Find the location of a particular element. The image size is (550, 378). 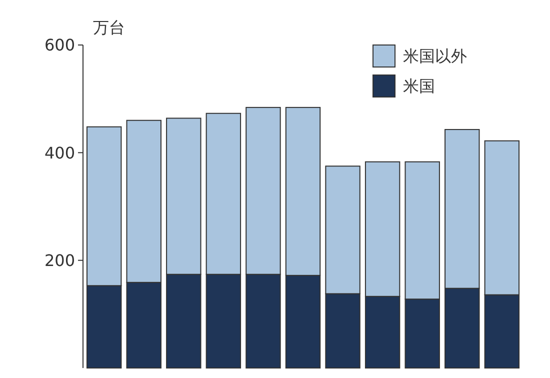

legend-label: 米国 is located at coordinates (419, 86).